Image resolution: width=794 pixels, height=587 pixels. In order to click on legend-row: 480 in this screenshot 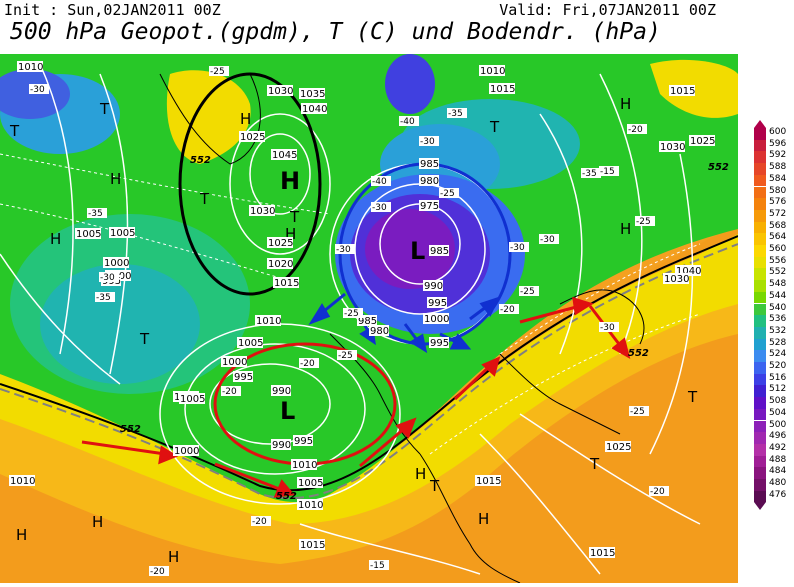, I will do `click(773, 484)`.